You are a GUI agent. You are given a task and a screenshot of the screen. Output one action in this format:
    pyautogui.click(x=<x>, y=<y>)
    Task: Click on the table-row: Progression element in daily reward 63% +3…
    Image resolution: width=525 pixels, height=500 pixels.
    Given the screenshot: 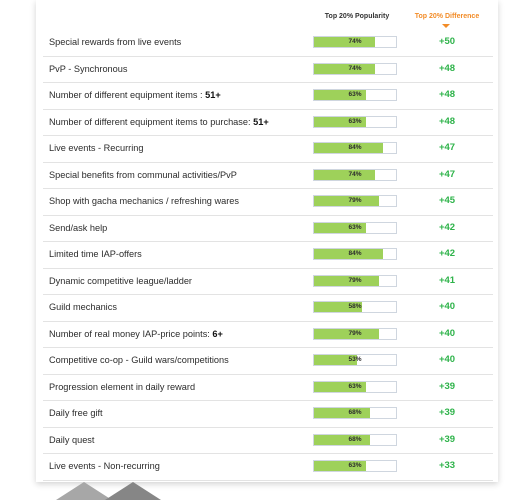 What is the action you would take?
    pyautogui.click(x=268, y=387)
    